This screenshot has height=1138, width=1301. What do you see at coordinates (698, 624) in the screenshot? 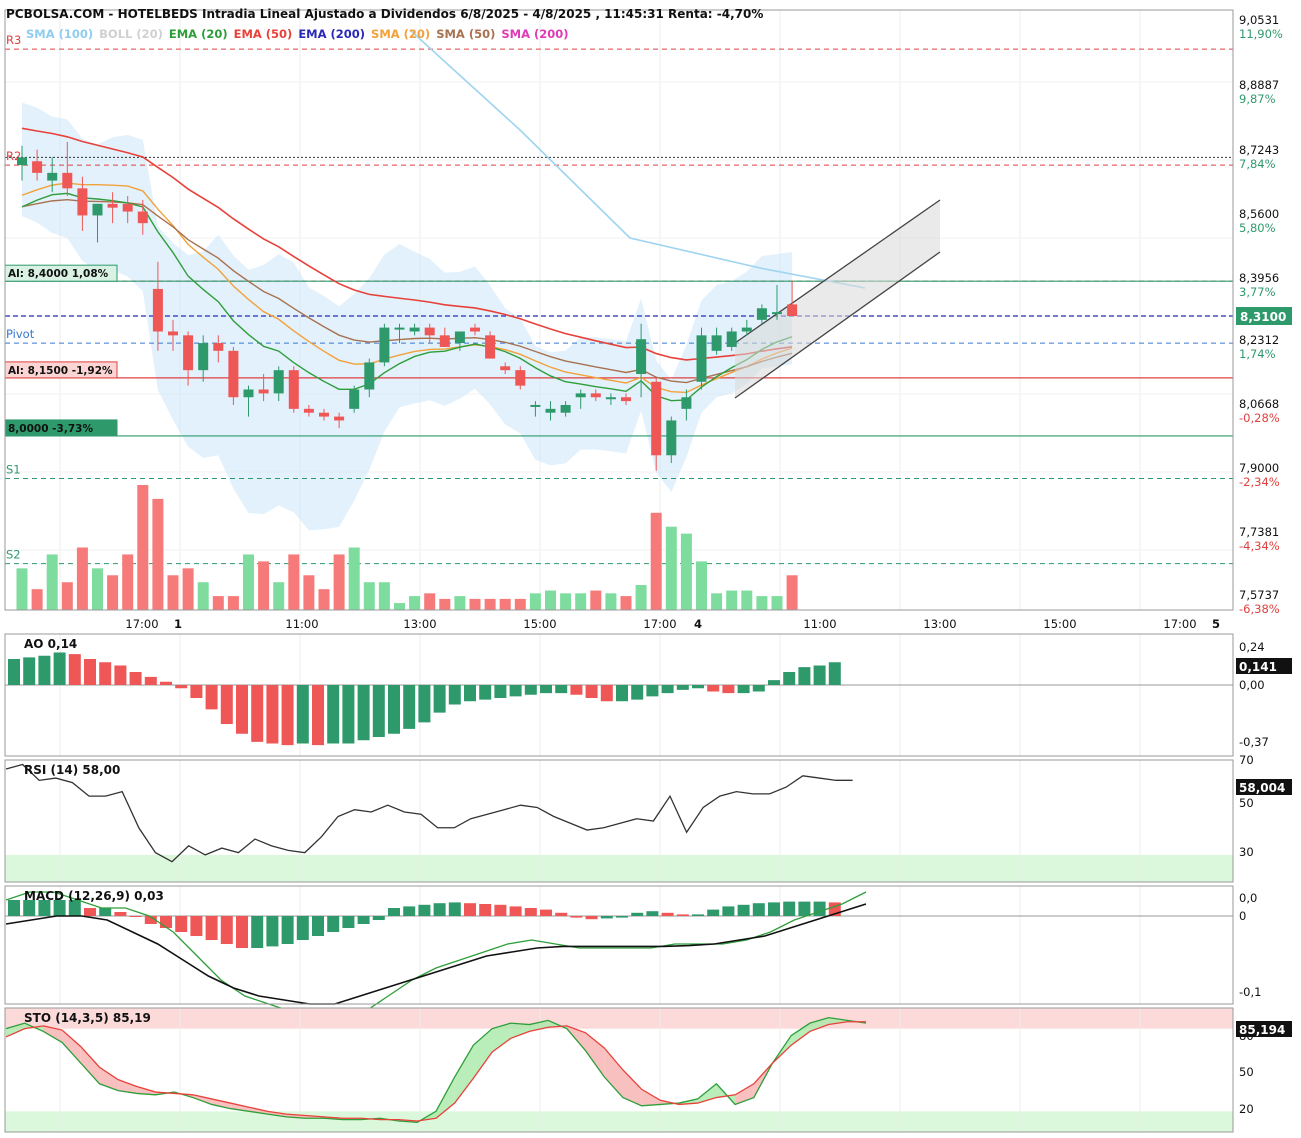
I see `x-tick: 4` at bounding box center [698, 624].